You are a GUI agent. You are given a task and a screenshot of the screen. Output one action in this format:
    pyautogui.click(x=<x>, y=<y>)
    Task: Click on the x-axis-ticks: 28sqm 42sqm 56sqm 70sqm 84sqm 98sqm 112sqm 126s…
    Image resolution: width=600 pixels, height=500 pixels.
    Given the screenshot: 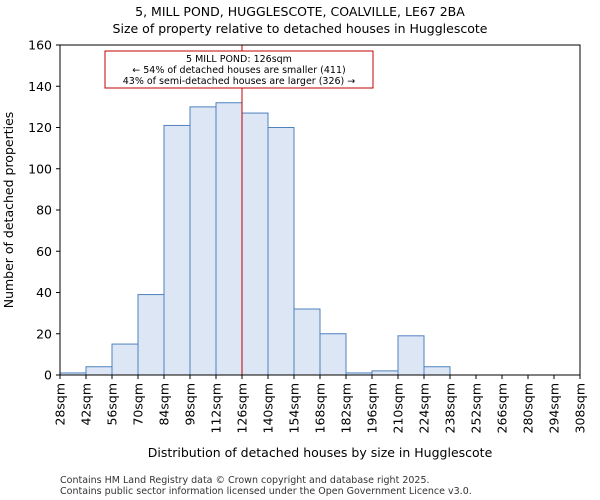 What is the action you would take?
    pyautogui.click(x=320, y=404)
    